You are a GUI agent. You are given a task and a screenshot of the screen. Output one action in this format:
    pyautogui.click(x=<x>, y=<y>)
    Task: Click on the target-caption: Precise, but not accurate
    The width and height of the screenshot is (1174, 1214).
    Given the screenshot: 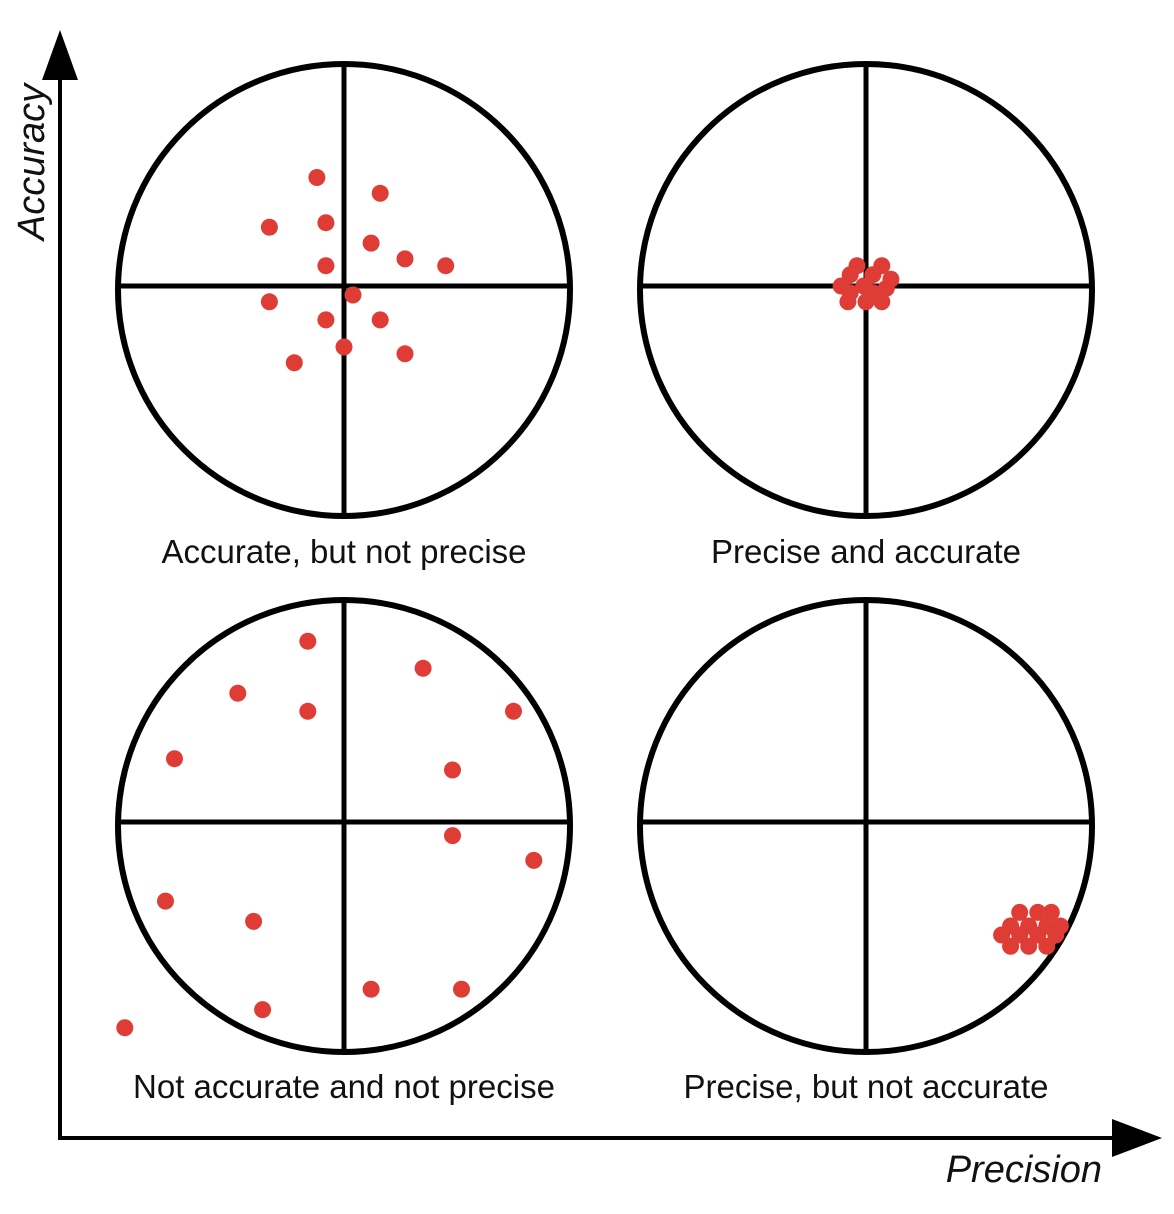 What is the action you would take?
    pyautogui.click(x=865, y=1086)
    